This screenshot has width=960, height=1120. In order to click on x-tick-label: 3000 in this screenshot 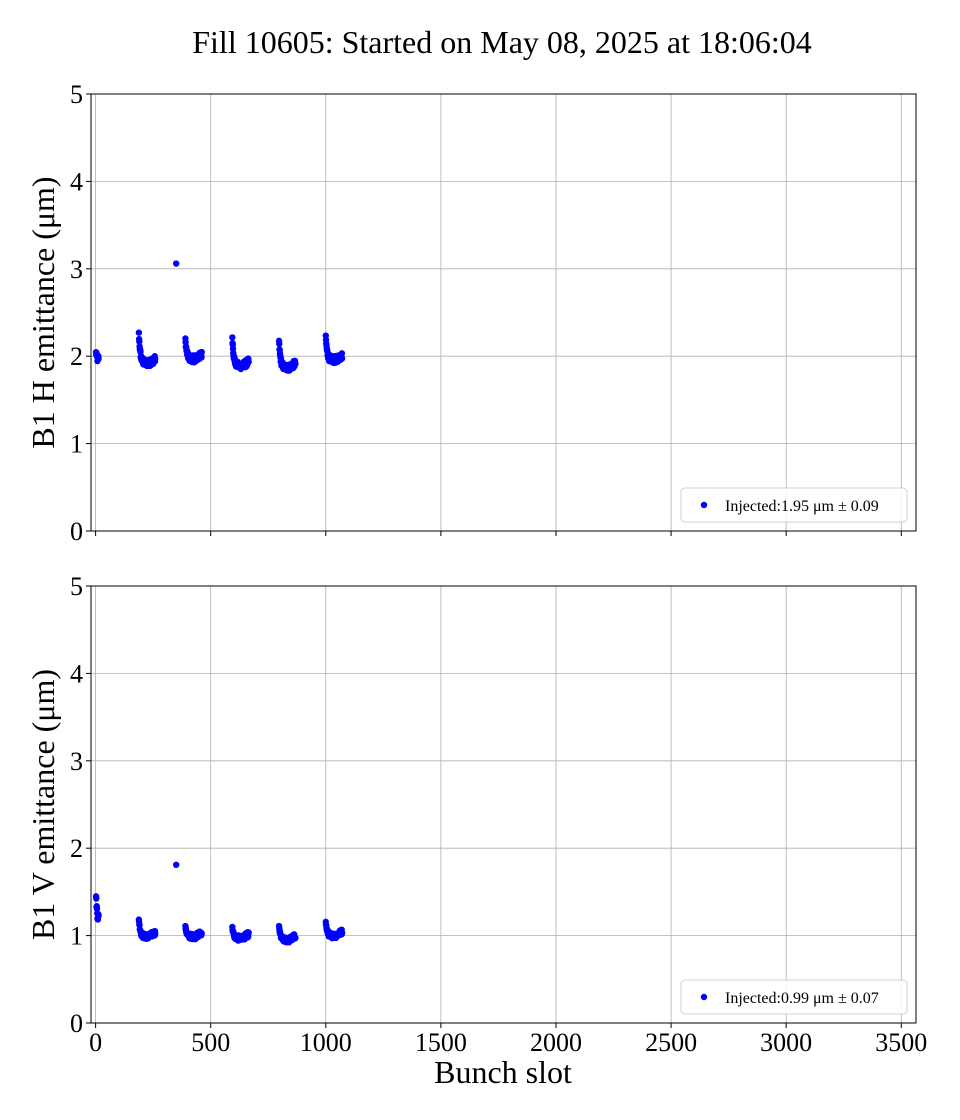, I will do `click(786, 1042)`.